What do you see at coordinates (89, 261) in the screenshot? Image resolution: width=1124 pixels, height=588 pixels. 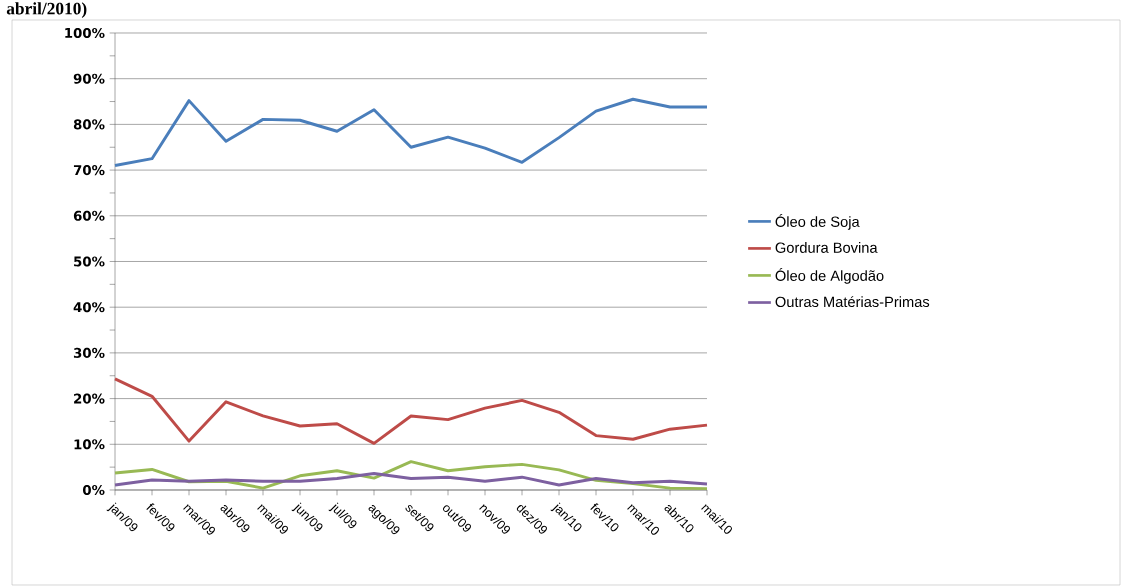 I see `y-tick-label: 50%` at bounding box center [89, 261].